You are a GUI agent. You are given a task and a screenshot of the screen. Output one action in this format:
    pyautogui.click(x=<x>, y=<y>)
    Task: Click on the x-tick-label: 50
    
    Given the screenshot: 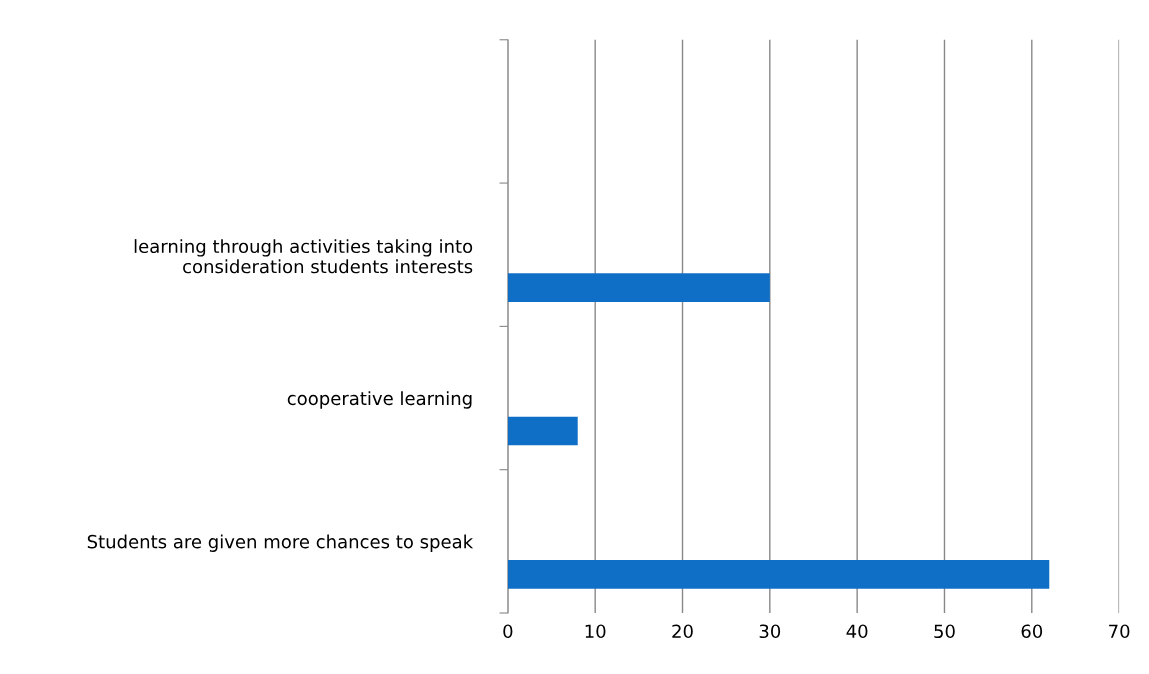 What is the action you would take?
    pyautogui.click(x=944, y=631)
    